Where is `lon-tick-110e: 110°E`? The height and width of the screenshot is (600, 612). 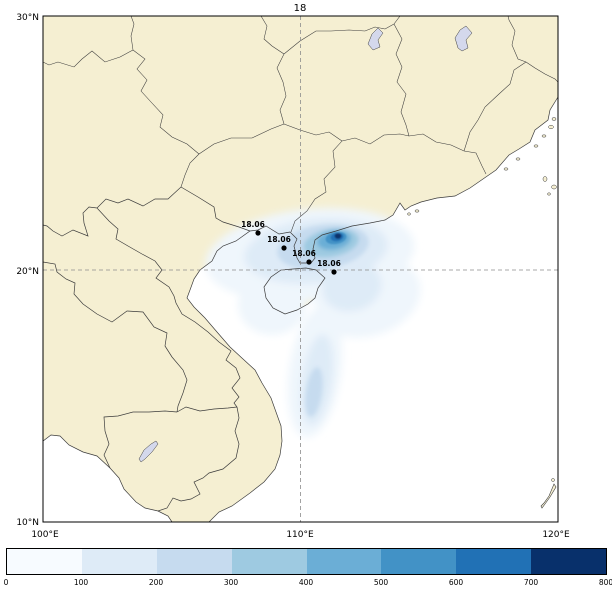 lon-tick-110e: 110°E is located at coordinates (300, 535).